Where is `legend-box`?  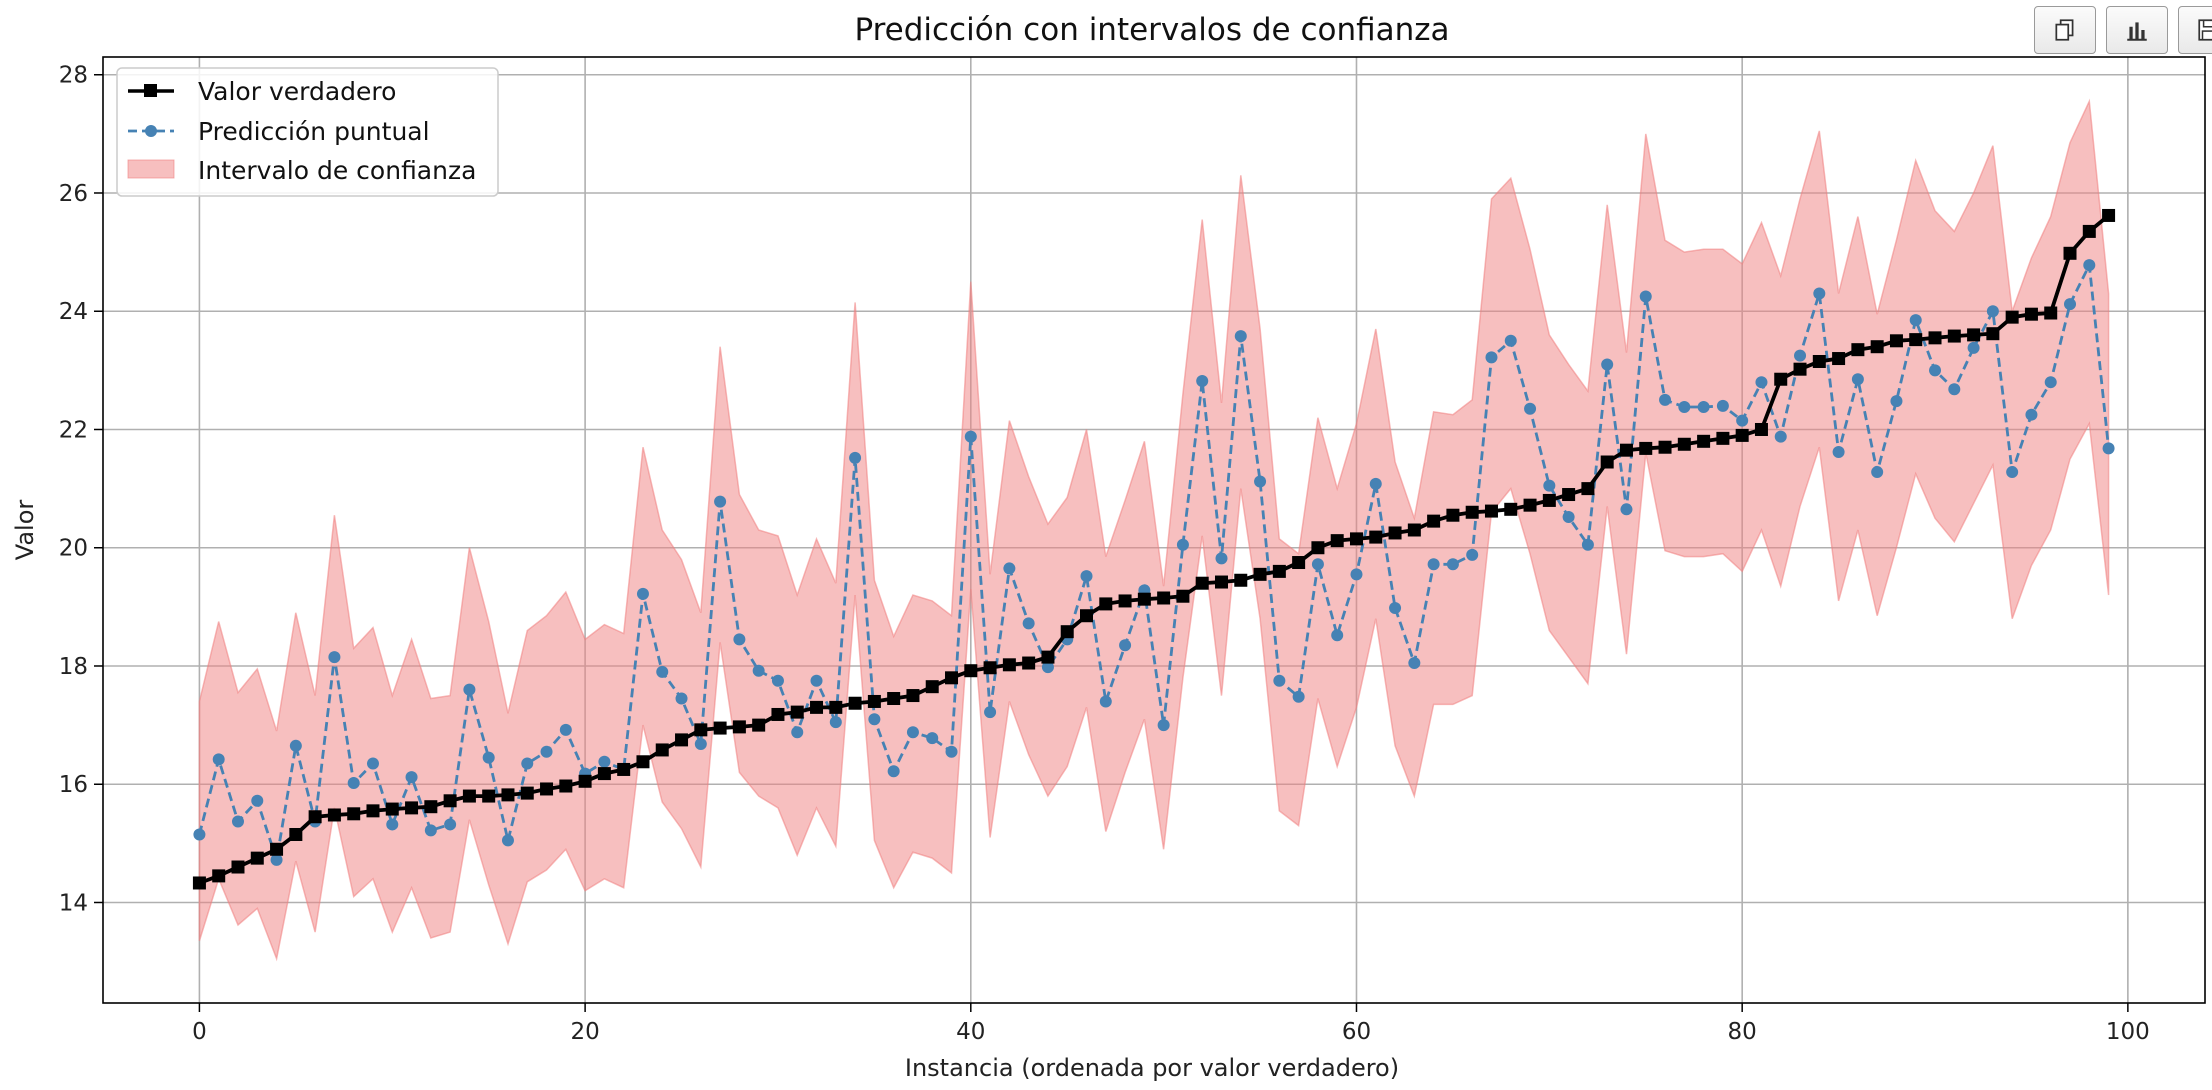
legend-box is located at coordinates (307, 132).